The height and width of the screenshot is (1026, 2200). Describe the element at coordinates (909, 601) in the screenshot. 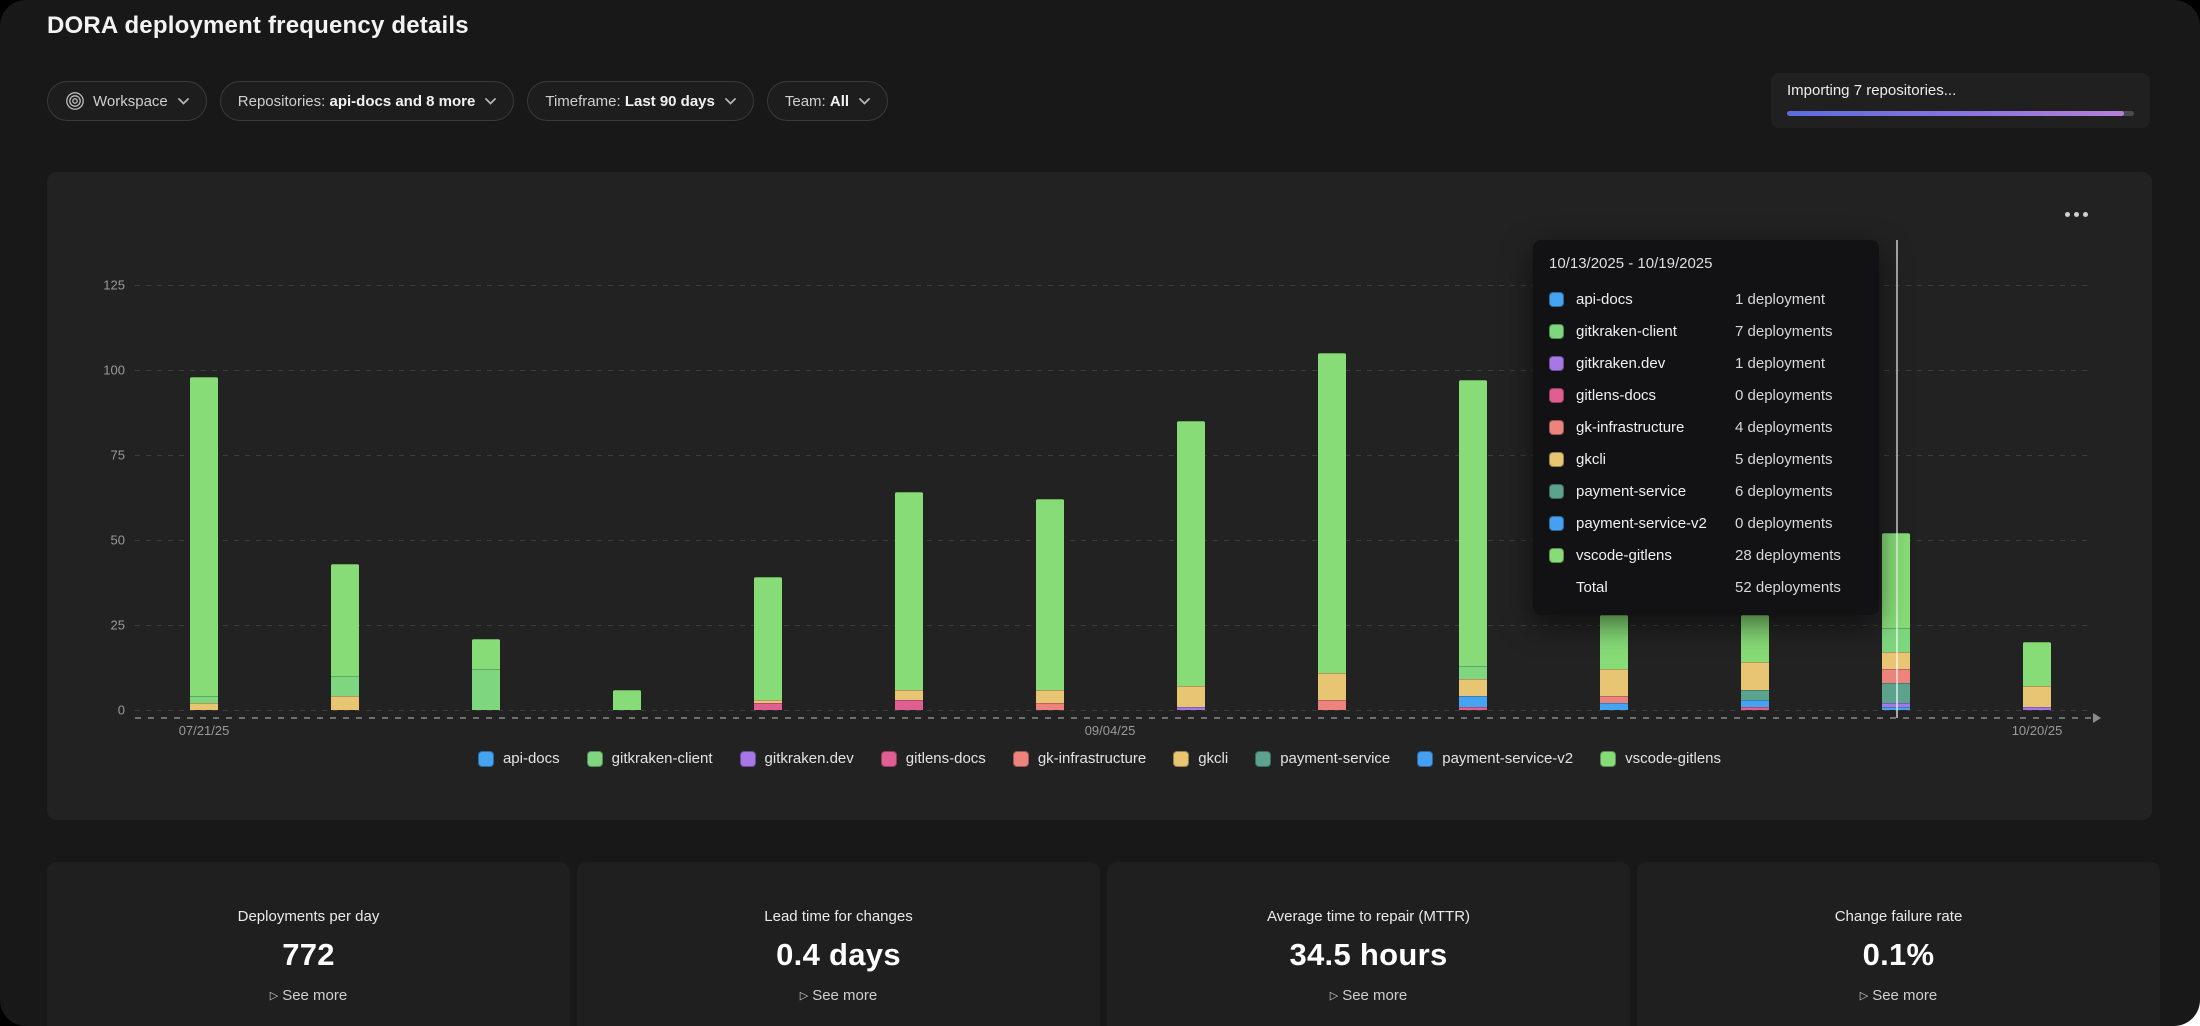

I see `stacked-bar-week-08/25/25` at that location.